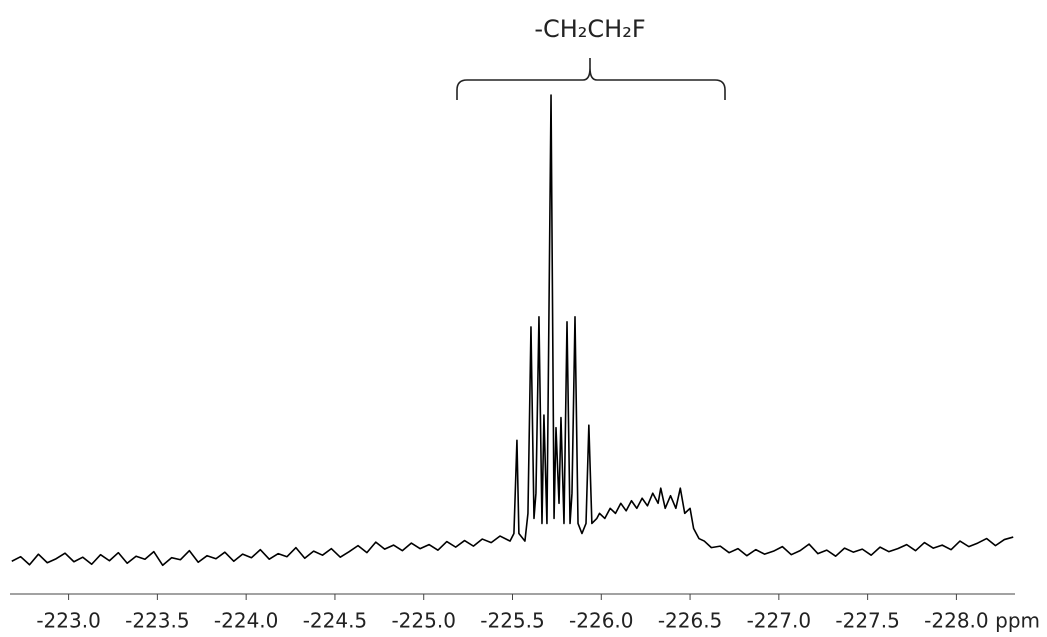 The width and height of the screenshot is (1047, 637). Describe the element at coordinates (1017, 621) in the screenshot. I see `x-axis-label: ppm` at that location.